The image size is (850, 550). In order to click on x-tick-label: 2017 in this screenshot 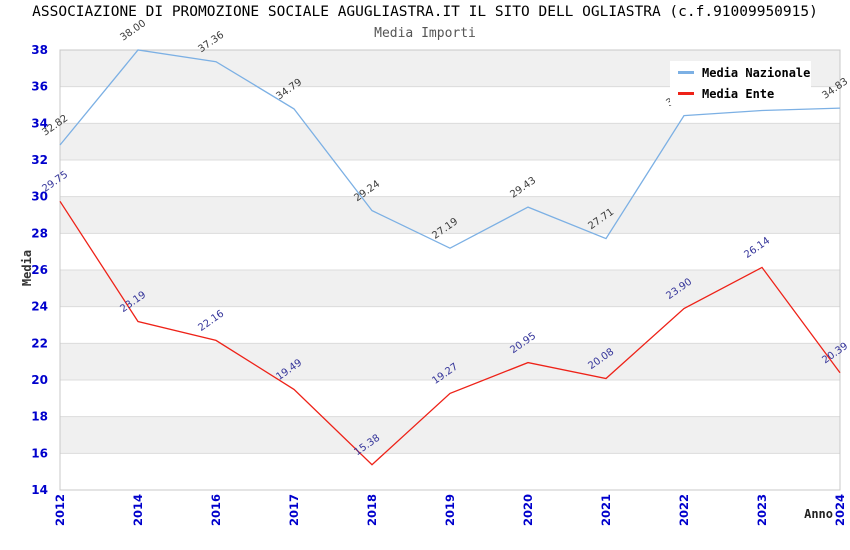, I will do `click(294, 510)`.